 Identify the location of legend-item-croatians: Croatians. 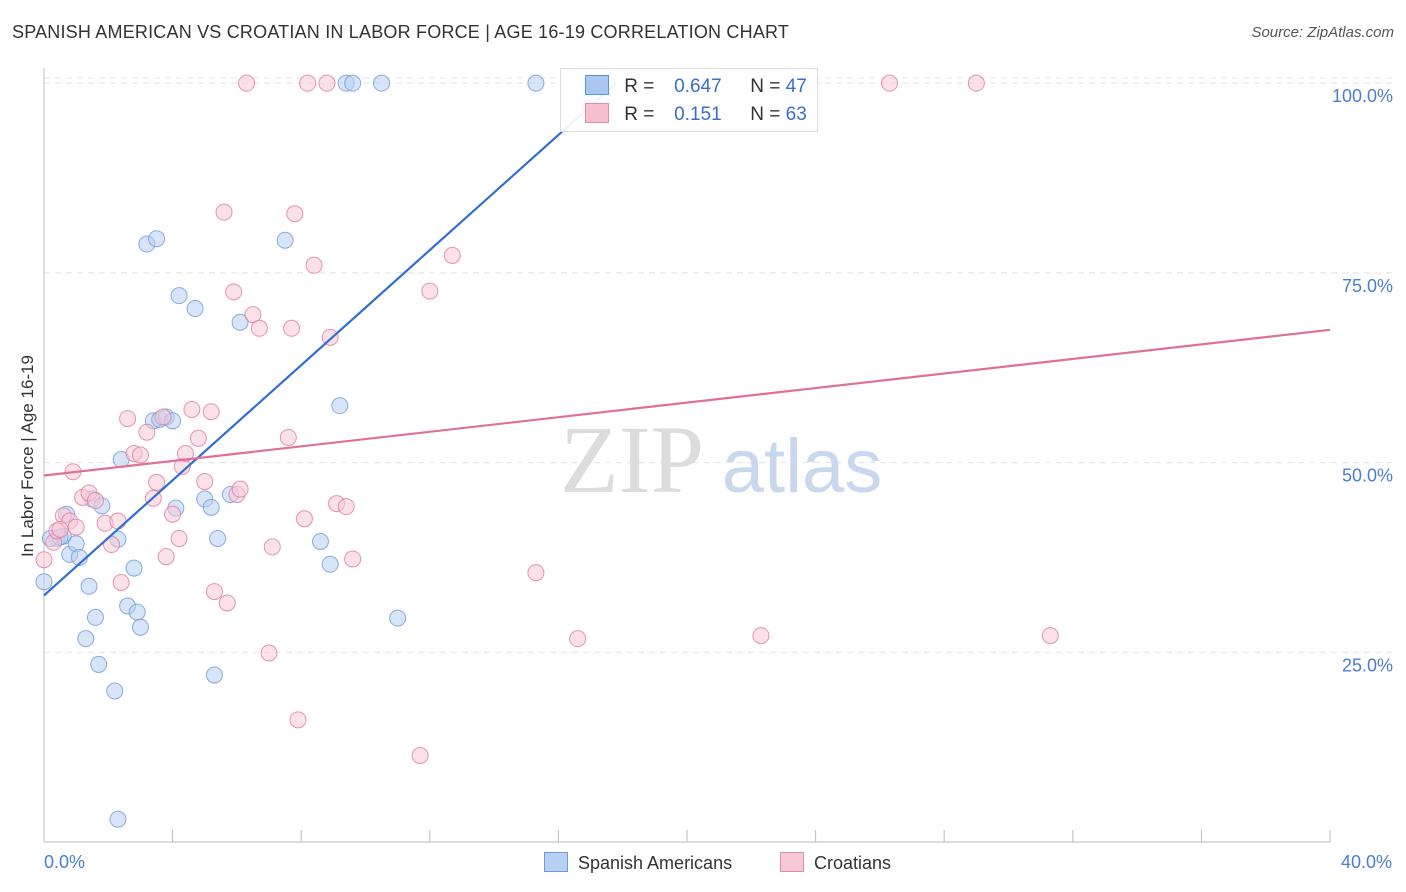
(835, 863).